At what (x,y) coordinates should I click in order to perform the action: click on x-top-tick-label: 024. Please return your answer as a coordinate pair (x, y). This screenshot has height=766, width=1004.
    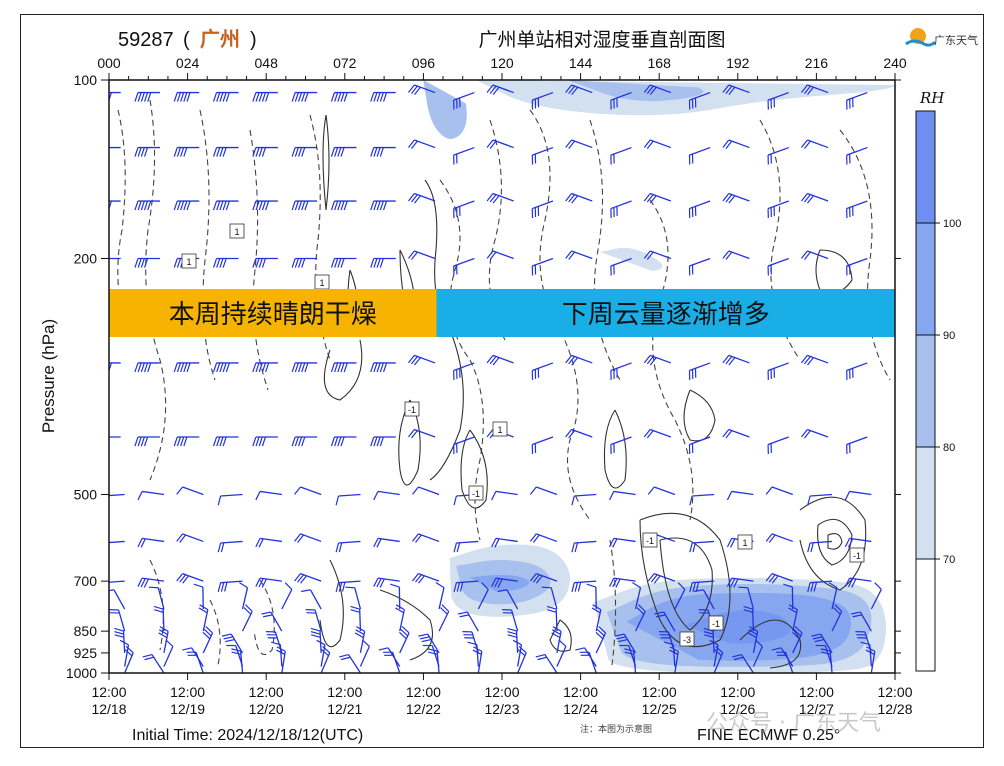
    Looking at the image, I should click on (188, 63).